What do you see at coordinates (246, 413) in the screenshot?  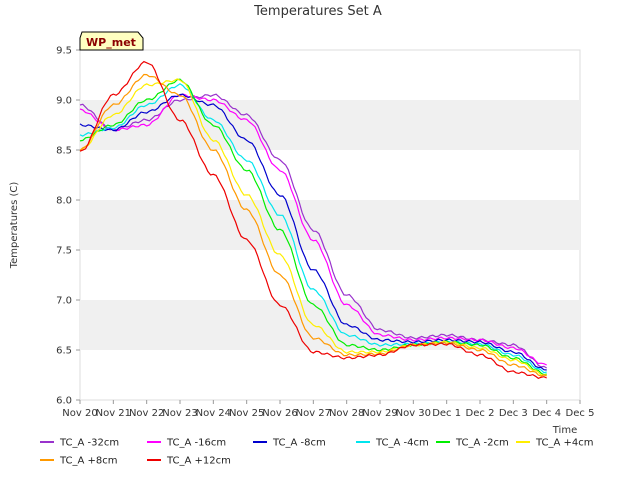 I see `x-tick-label: Nov 25` at bounding box center [246, 413].